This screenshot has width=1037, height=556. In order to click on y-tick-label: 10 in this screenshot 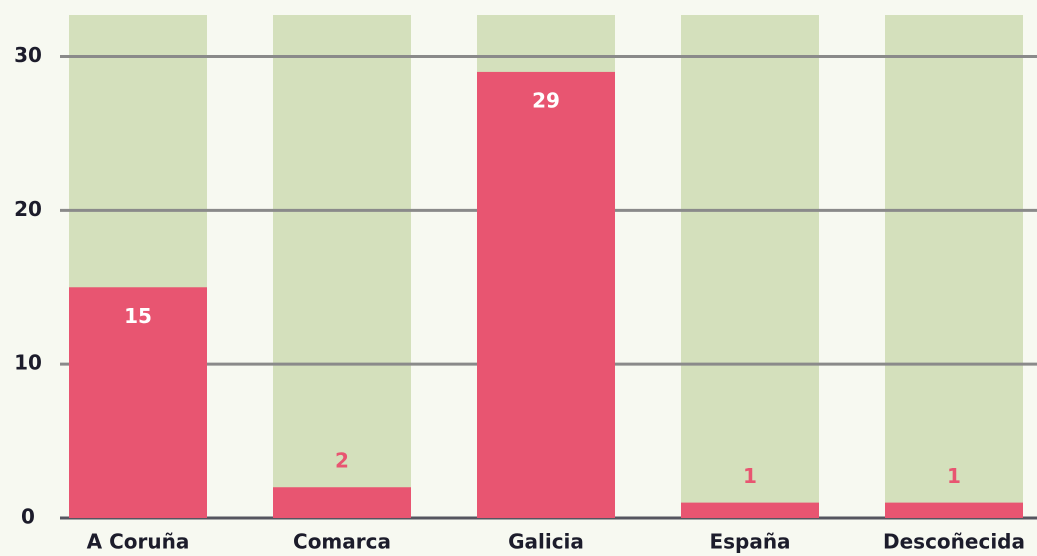, I will do `click(28, 363)`.